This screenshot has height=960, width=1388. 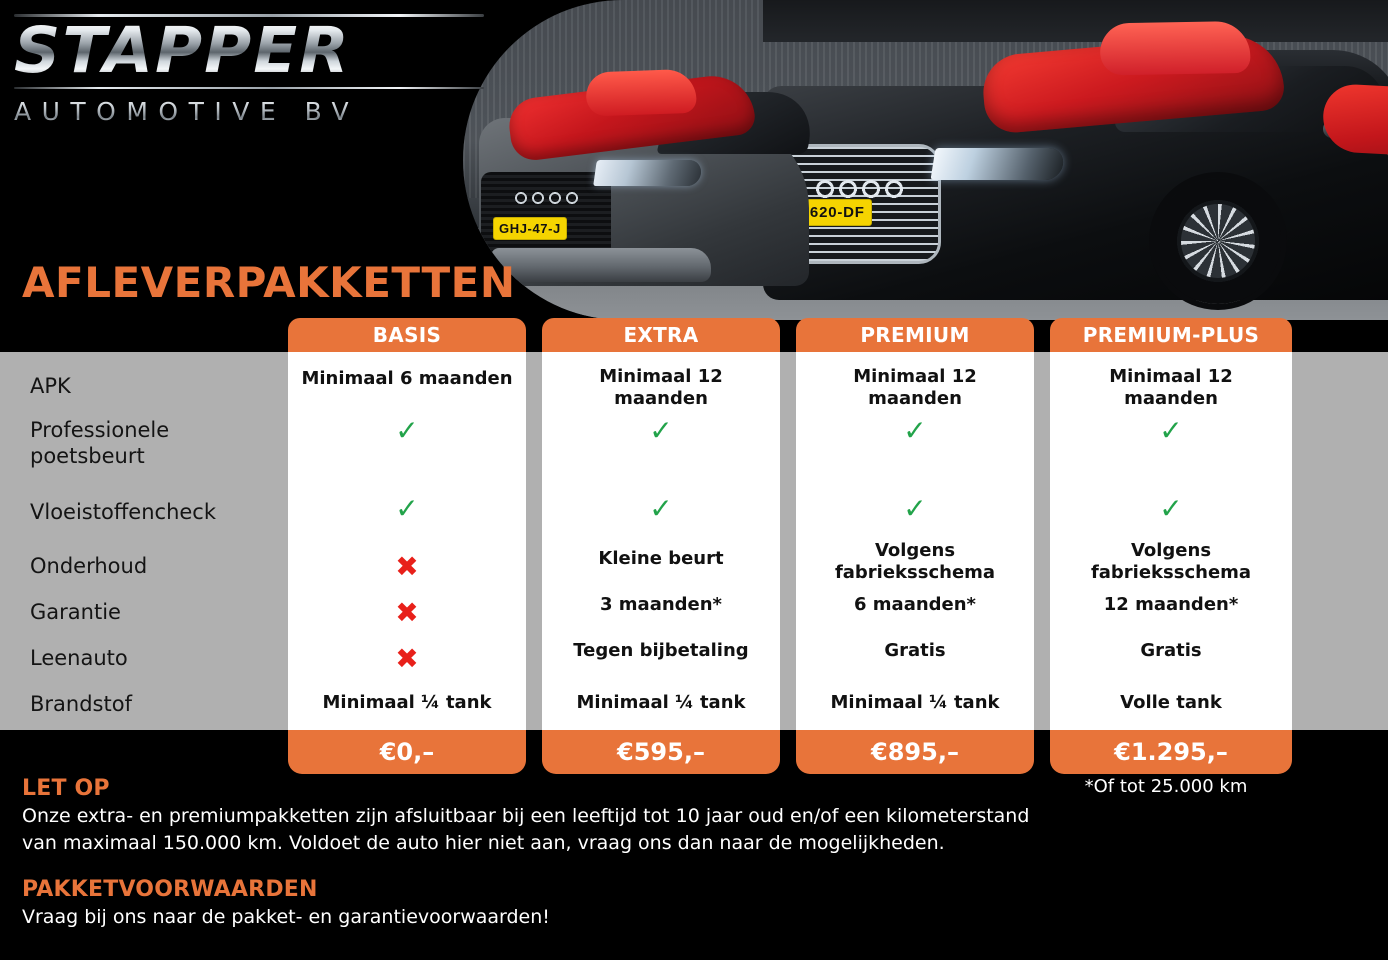 I want to click on car-grey-audi: GHJ-47-J, so click(x=650, y=178).